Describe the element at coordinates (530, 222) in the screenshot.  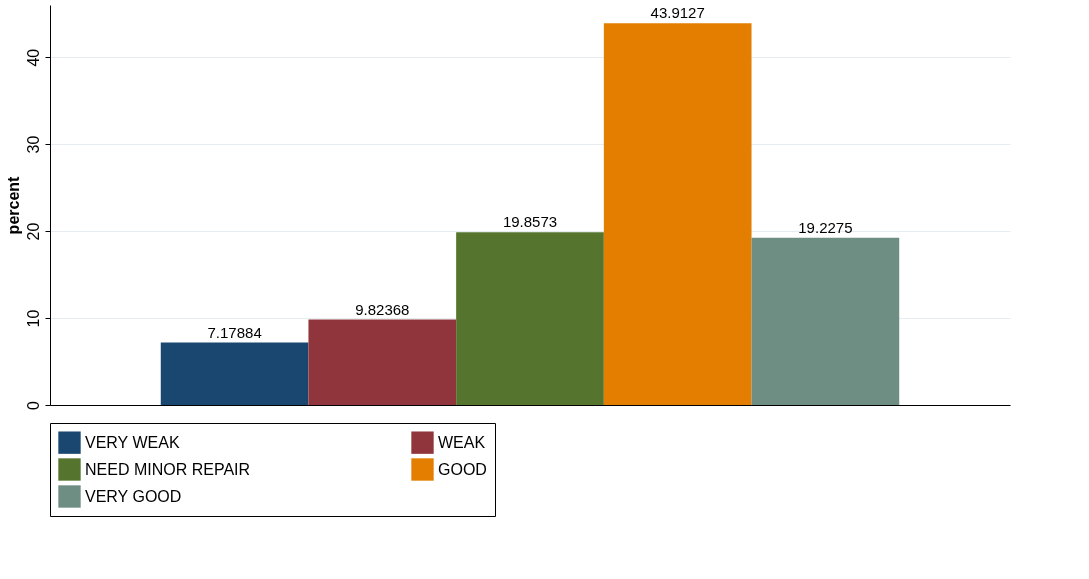
I see `data-label: 19.8573` at that location.